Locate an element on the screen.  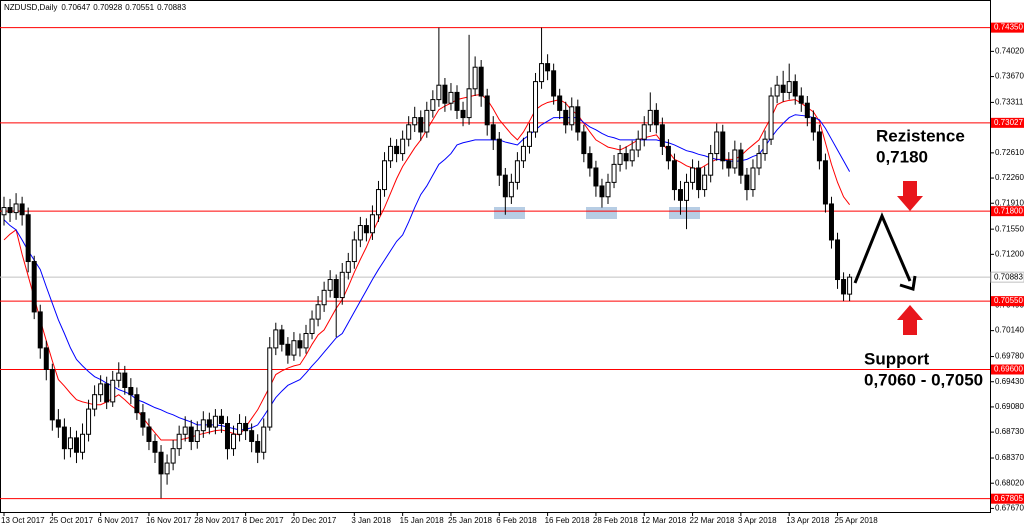
x-tick-label: 8 Dec 2017 is located at coordinates (263, 520).